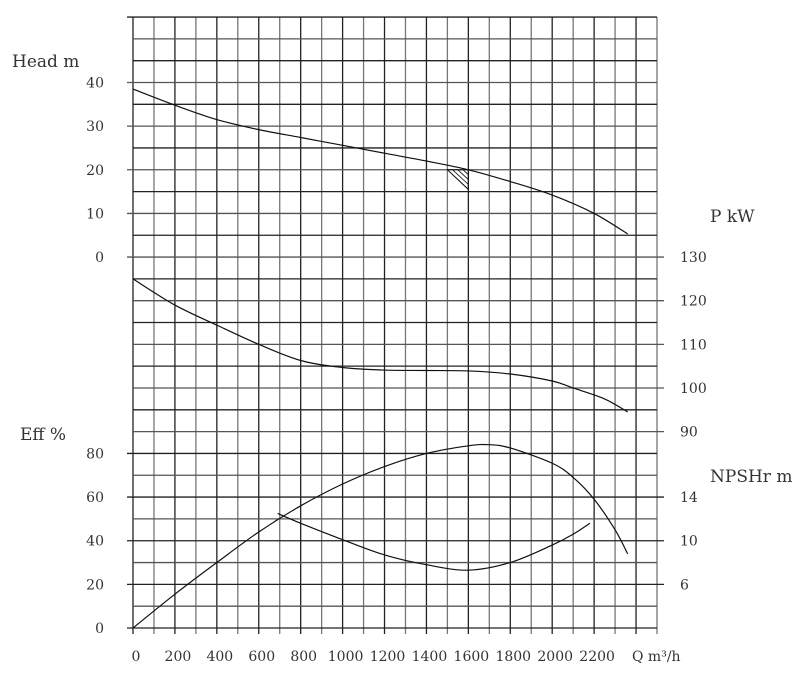  What do you see at coordinates (513, 657) in the screenshot?
I see `x-tick-label: 1800` at bounding box center [513, 657].